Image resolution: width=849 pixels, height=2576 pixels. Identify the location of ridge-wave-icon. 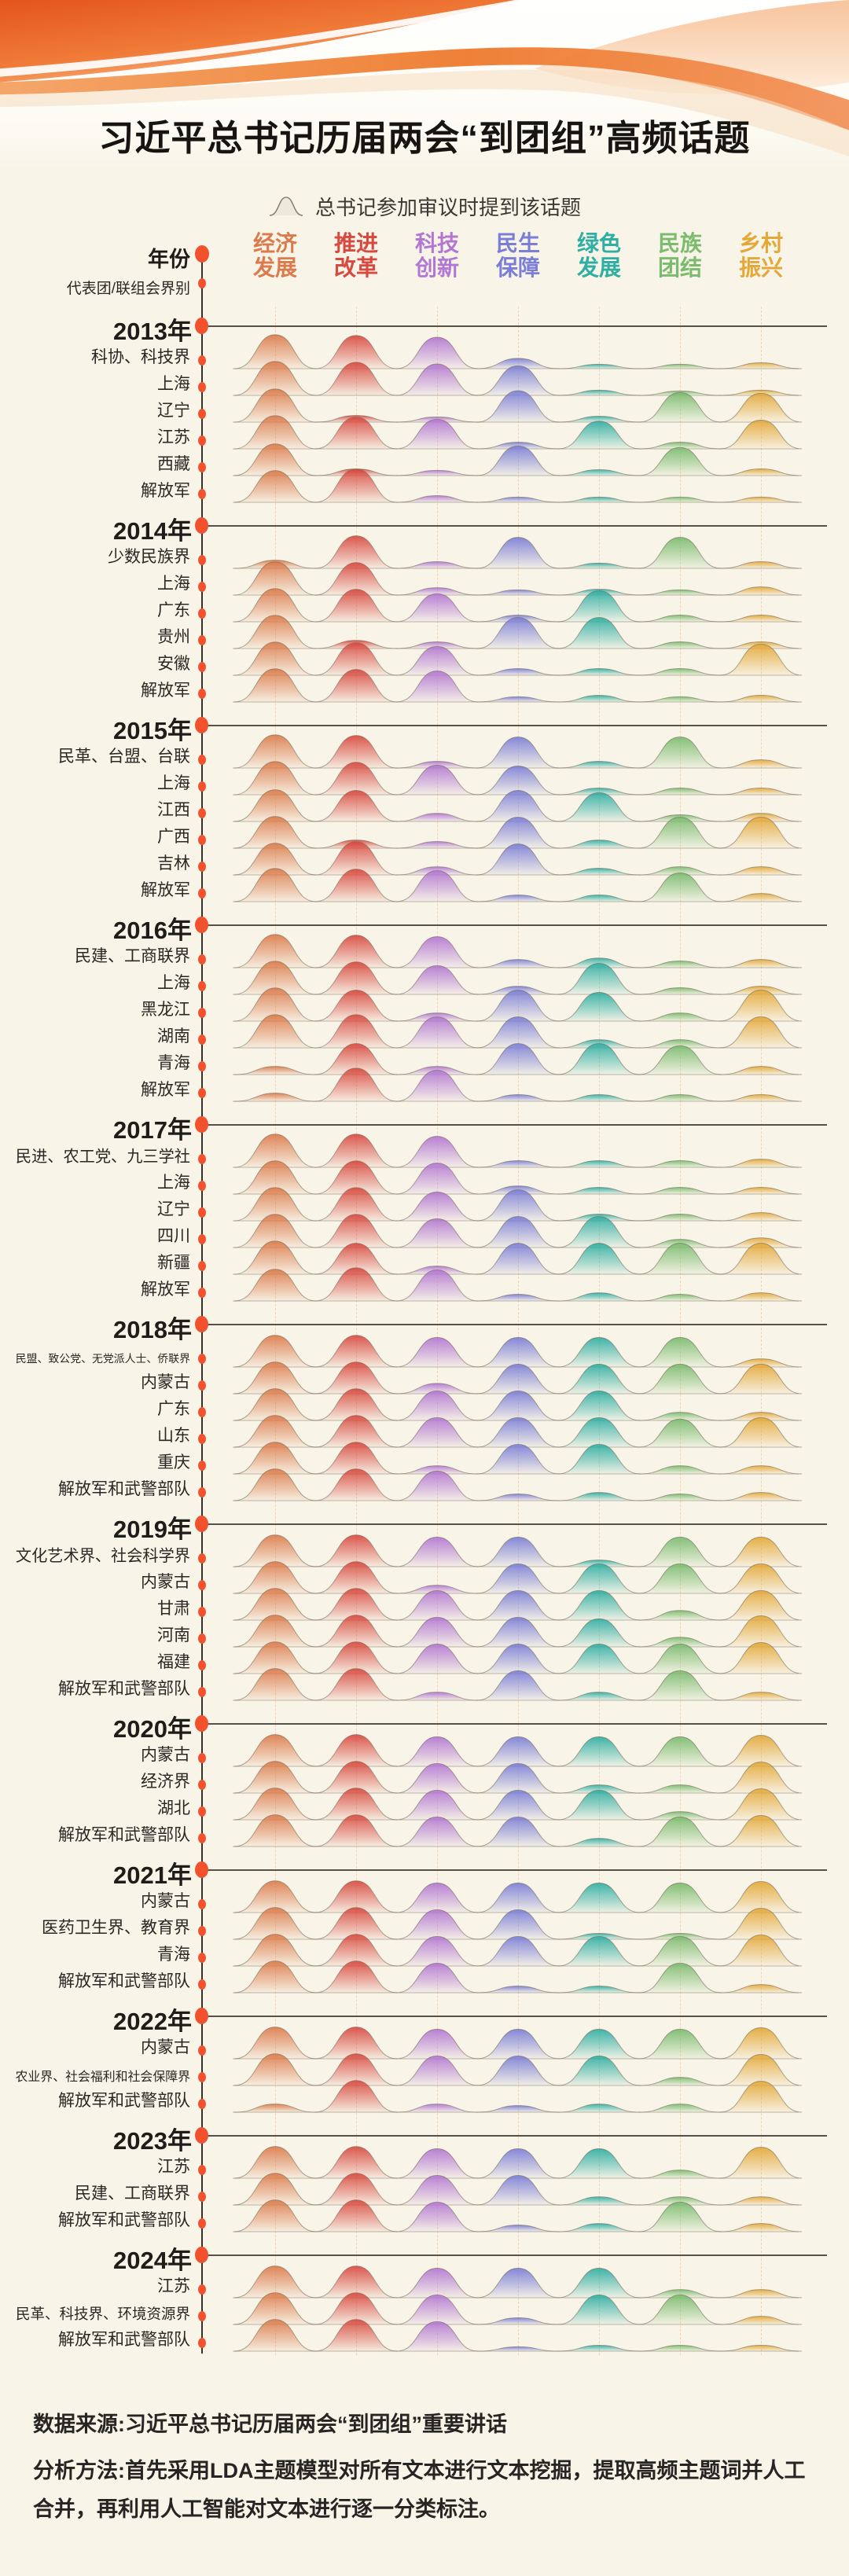
(286, 206).